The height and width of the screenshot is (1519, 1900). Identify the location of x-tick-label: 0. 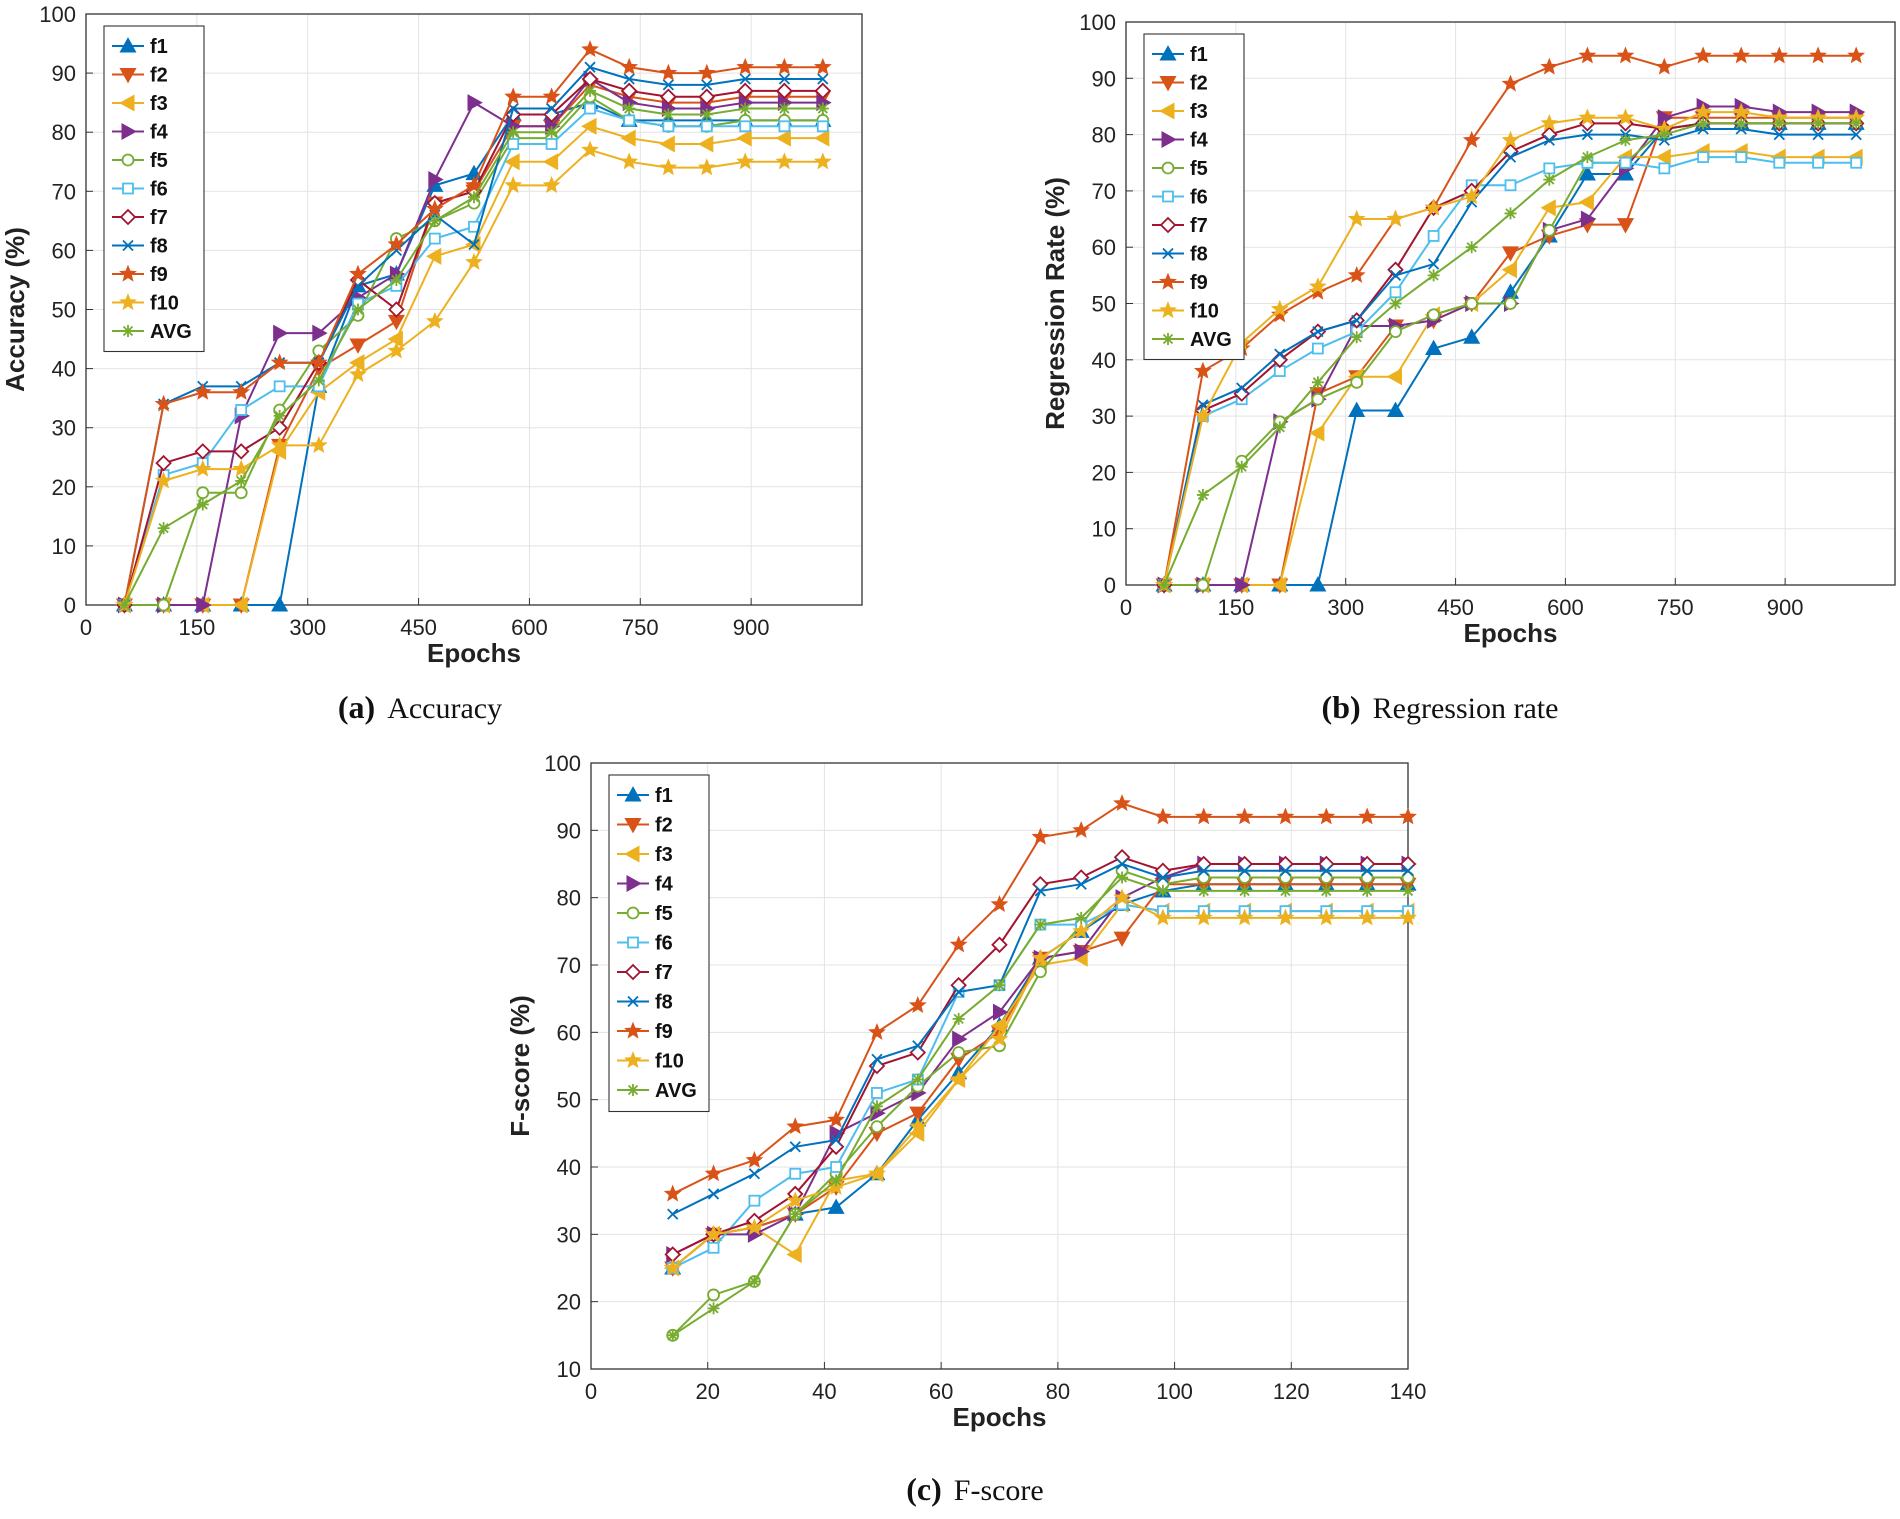
(591, 1391).